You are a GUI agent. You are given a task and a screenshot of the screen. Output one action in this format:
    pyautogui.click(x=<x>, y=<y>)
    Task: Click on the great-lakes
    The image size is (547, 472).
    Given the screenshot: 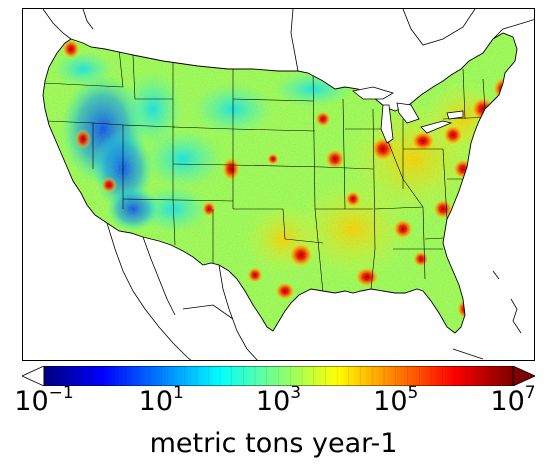 What is the action you would take?
    pyautogui.click(x=408, y=115)
    